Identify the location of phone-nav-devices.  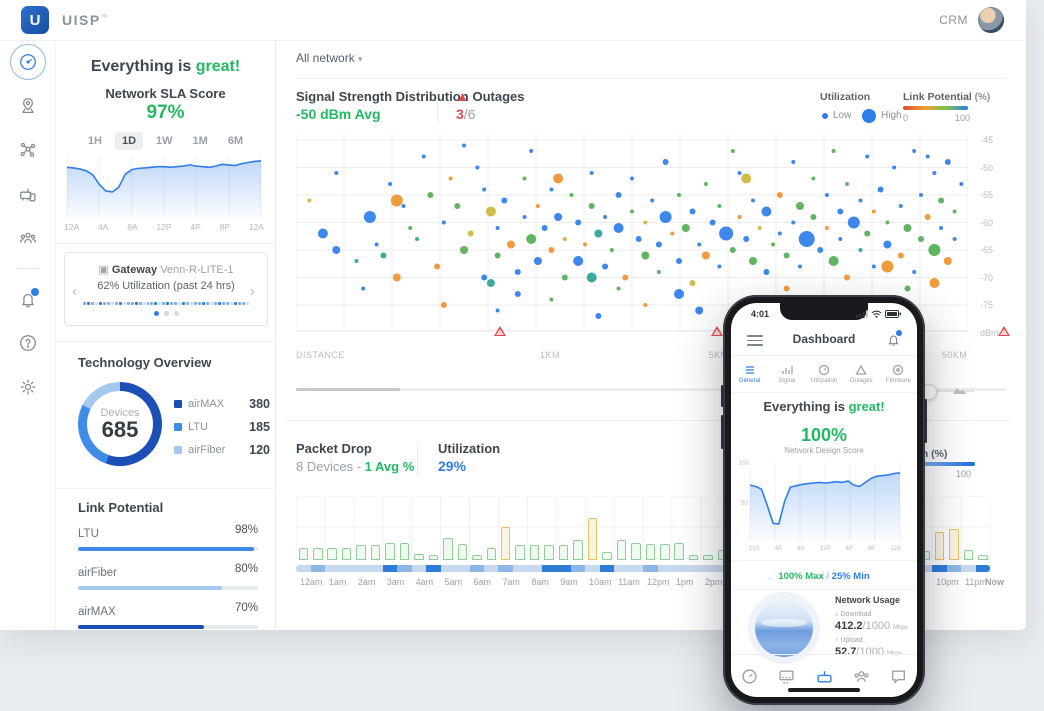
(786, 676).